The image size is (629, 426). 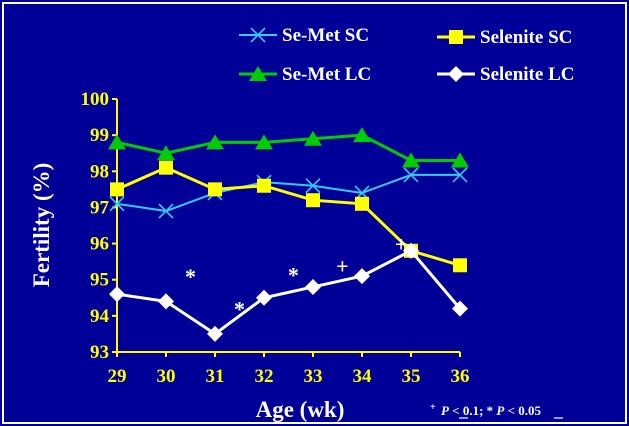 I want to click on footnote-p2-rest: < 0.05, so click(x=525, y=410).